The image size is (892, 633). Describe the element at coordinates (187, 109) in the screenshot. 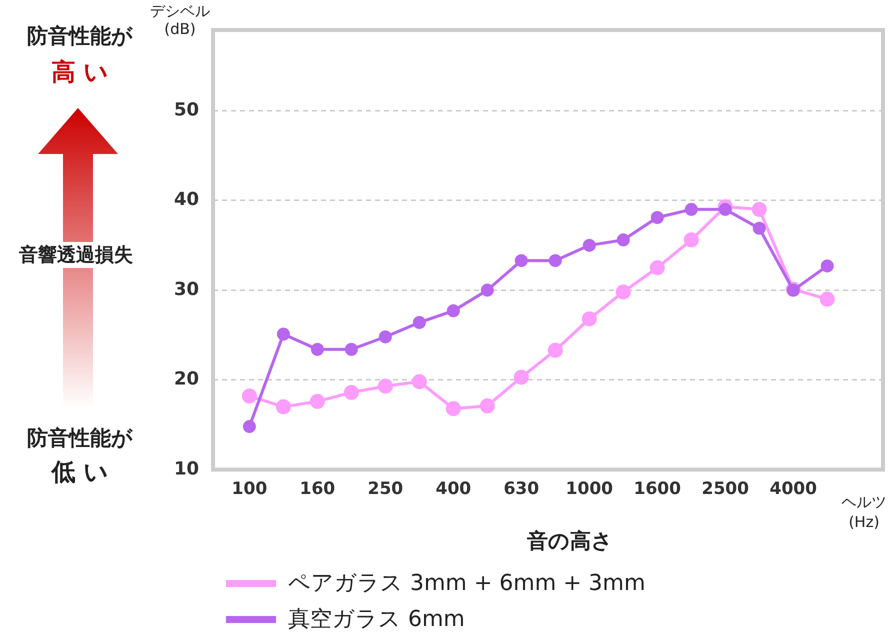

I see `y-tick-label: 50` at that location.